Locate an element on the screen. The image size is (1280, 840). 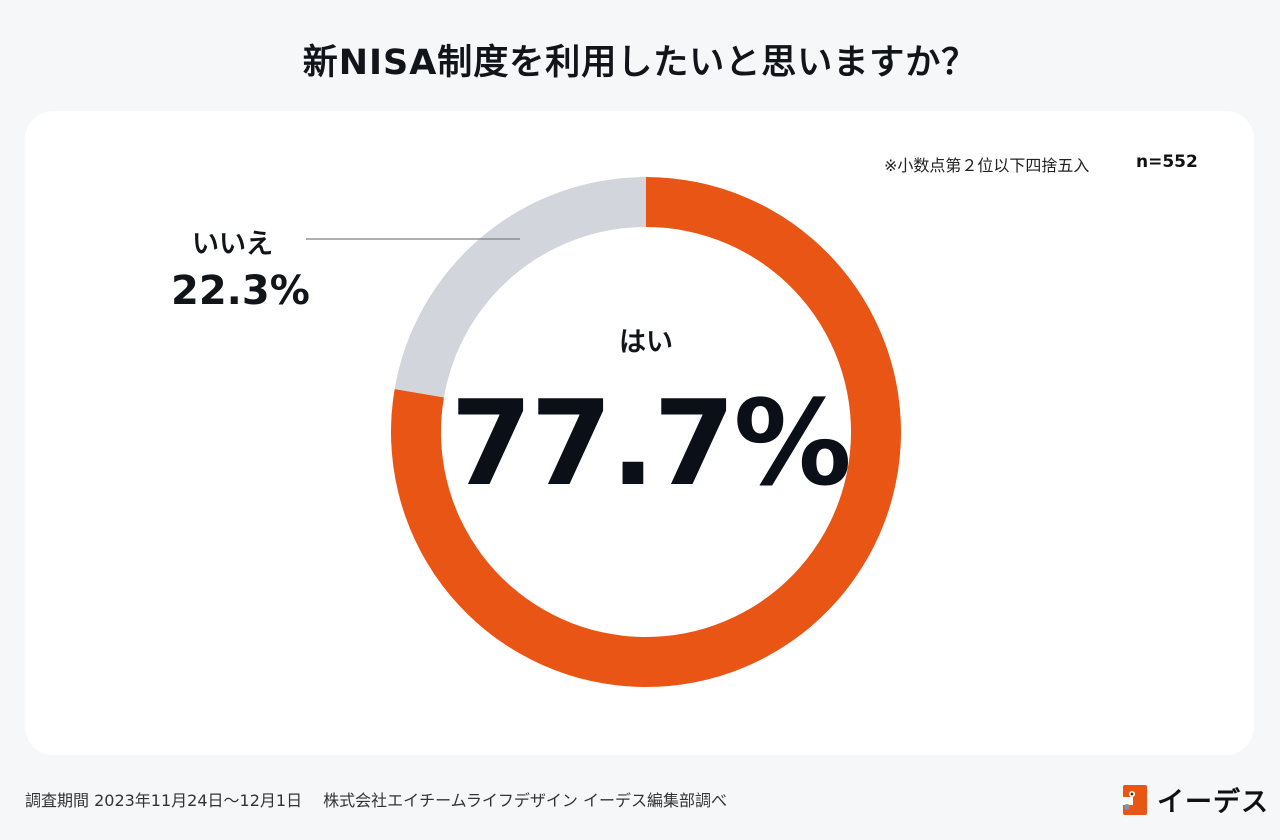
logo-mark-icon is located at coordinates (1134, 799).